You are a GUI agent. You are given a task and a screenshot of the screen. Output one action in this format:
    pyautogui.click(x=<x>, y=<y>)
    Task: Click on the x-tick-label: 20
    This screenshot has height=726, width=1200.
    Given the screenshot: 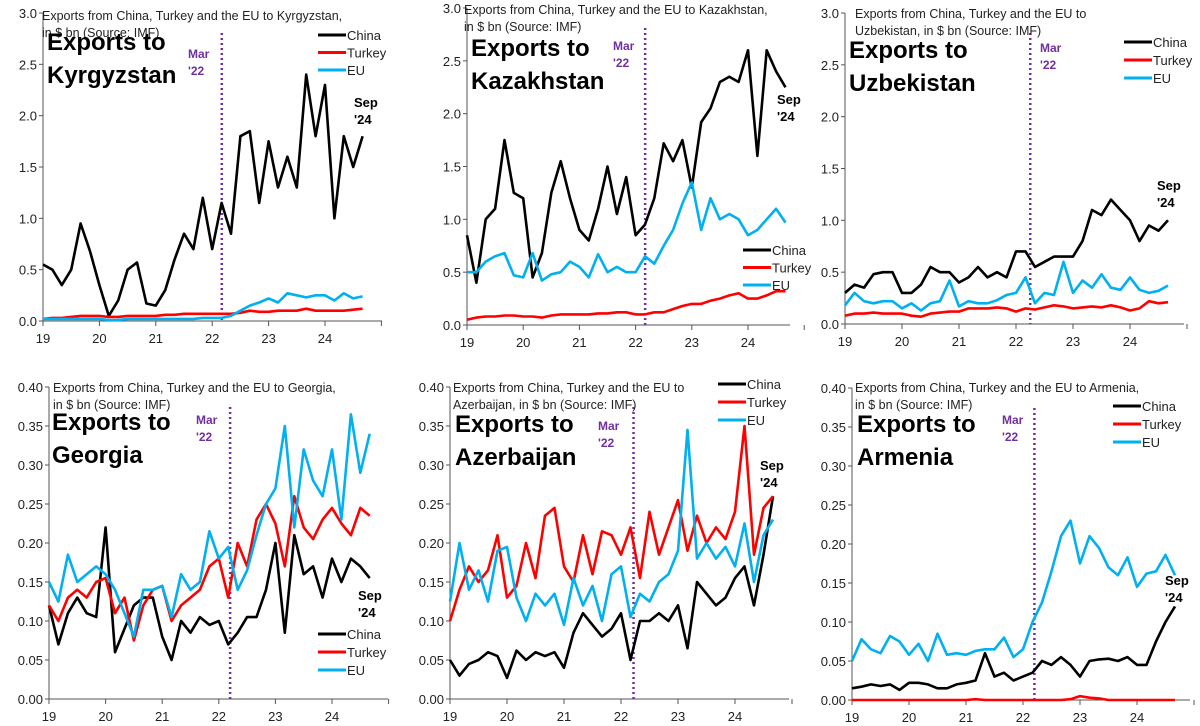 What is the action you would take?
    pyautogui.click(x=902, y=341)
    